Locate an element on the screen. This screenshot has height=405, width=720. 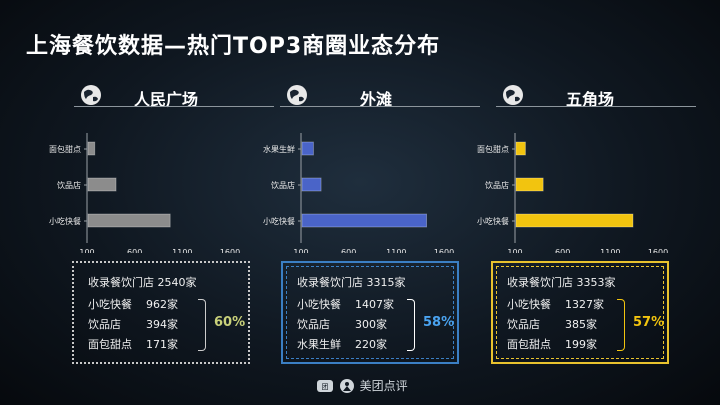
footer-brand: 团 美团点评 is located at coordinates (362, 387).